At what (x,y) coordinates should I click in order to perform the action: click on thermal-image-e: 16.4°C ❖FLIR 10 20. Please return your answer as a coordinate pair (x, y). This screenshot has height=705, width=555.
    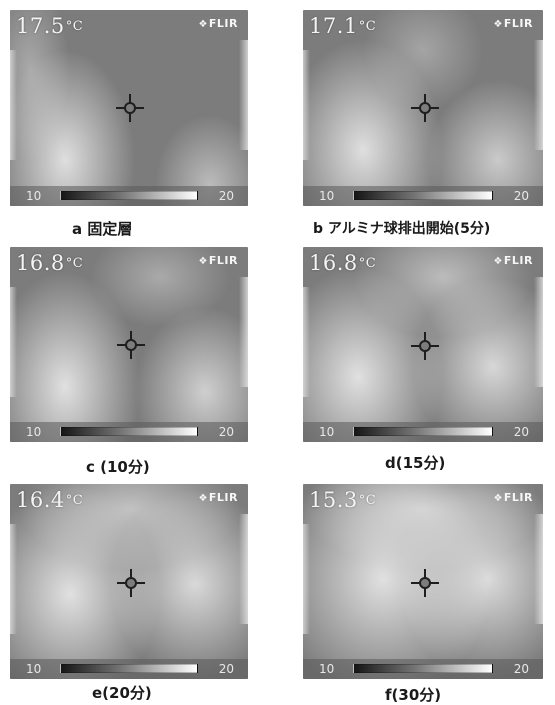
    Looking at the image, I should click on (129, 581).